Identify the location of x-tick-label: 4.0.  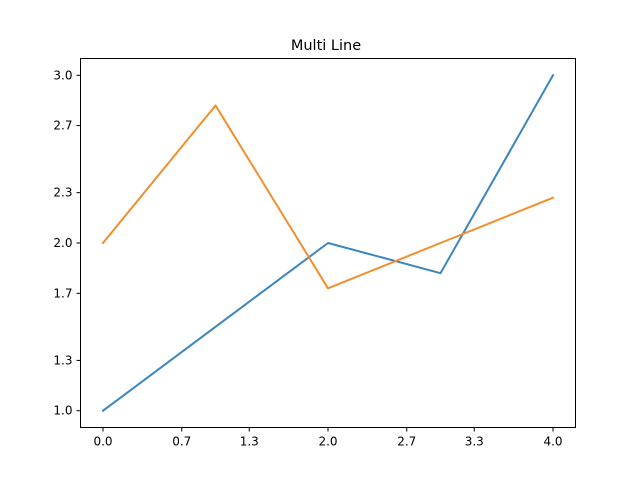
(552, 442).